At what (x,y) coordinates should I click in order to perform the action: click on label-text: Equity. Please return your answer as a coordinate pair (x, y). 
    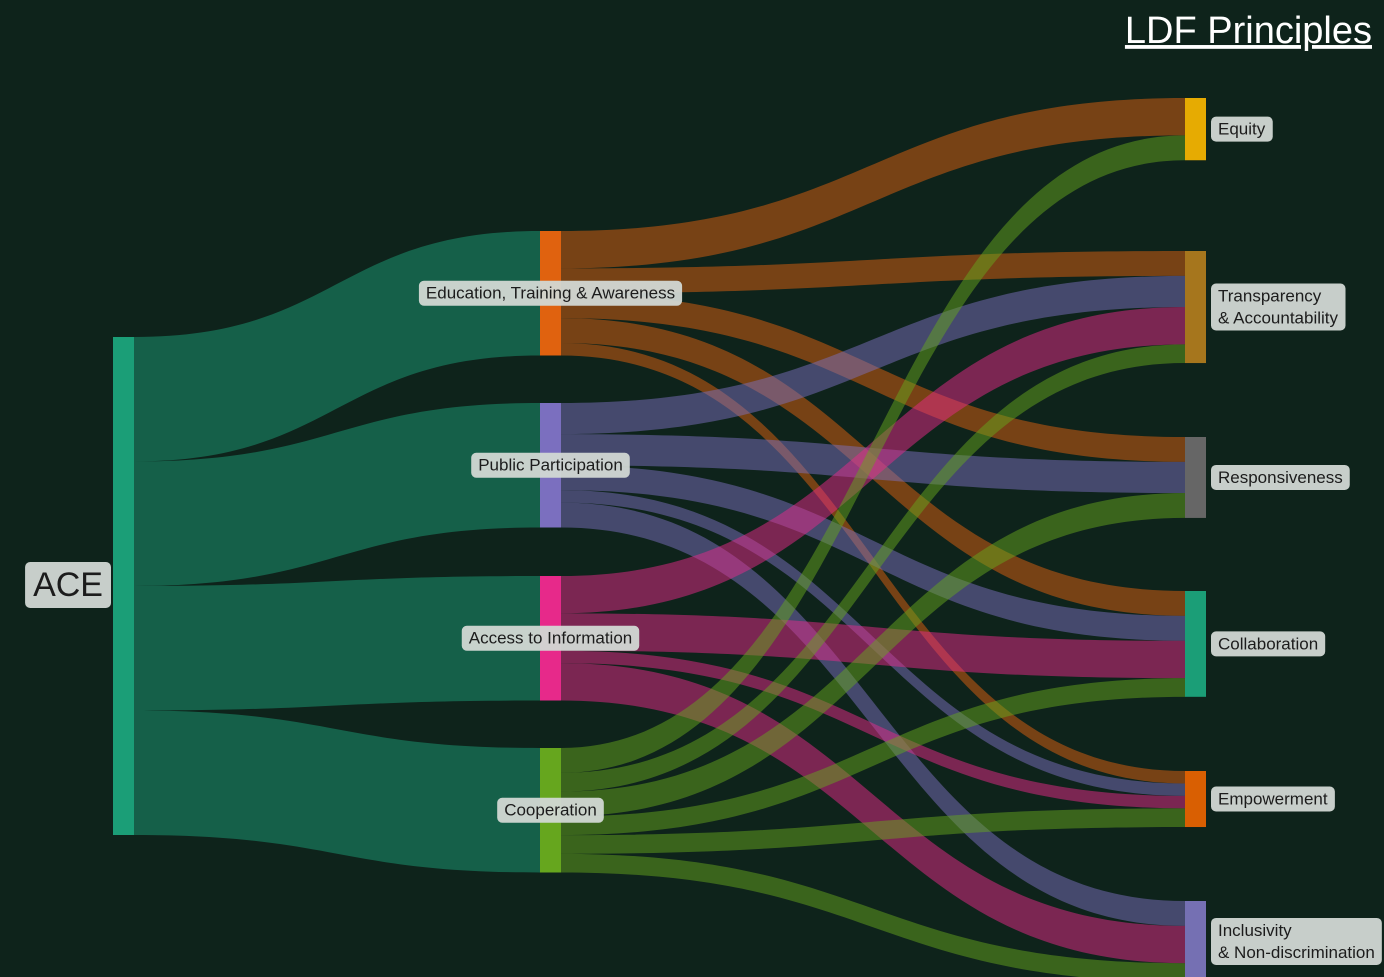
    Looking at the image, I should click on (1242, 129).